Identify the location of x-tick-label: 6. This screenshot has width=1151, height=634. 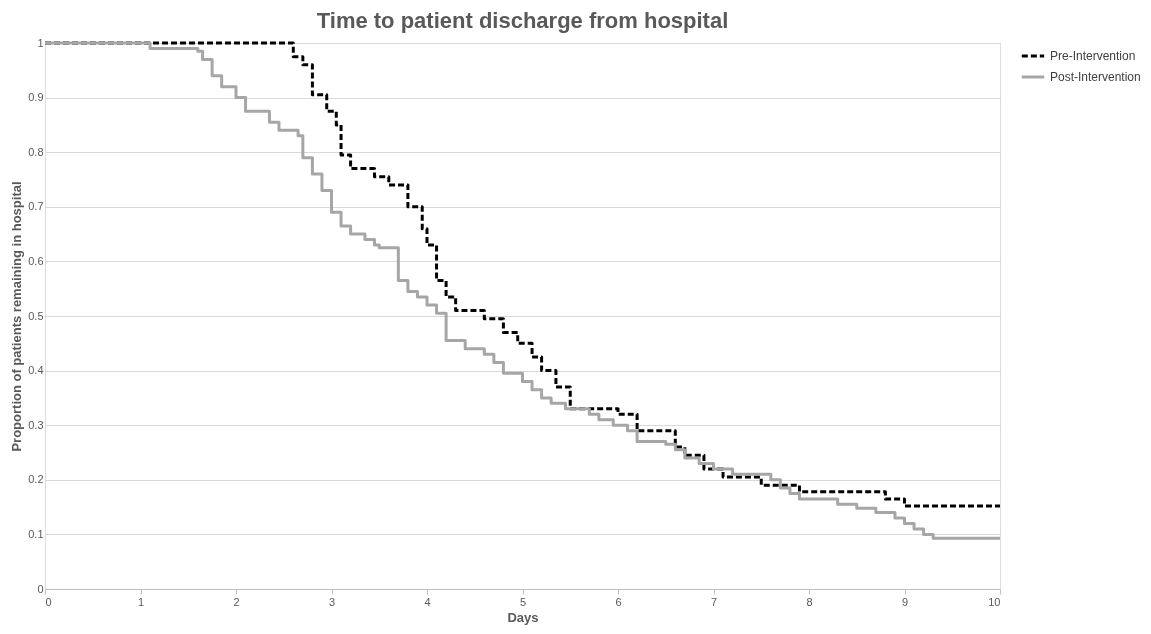
(618, 601).